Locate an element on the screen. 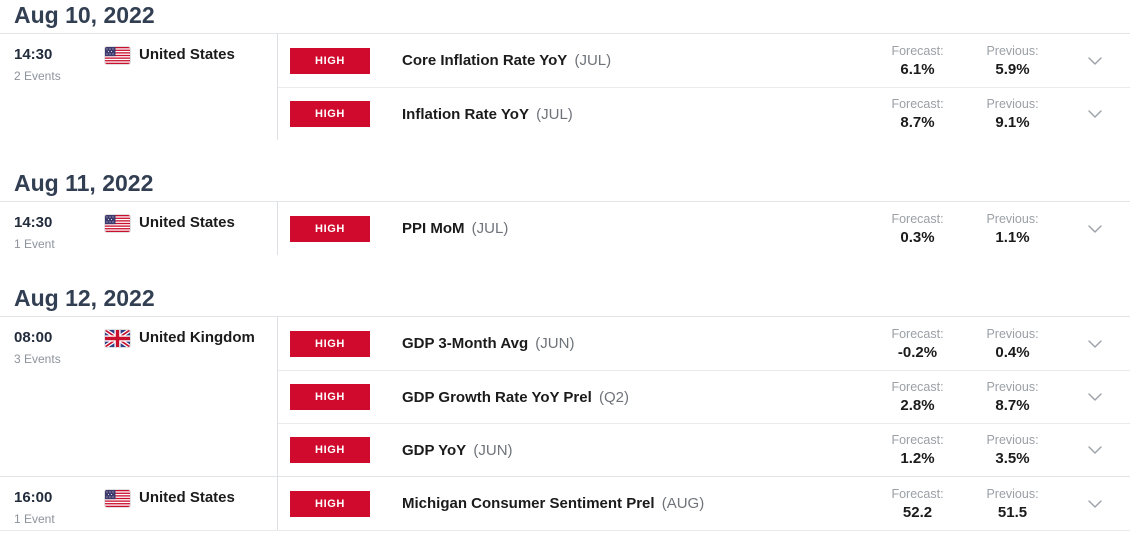 The width and height of the screenshot is (1130, 548). previous-stat: Previous: 51.5 is located at coordinates (1012, 504).